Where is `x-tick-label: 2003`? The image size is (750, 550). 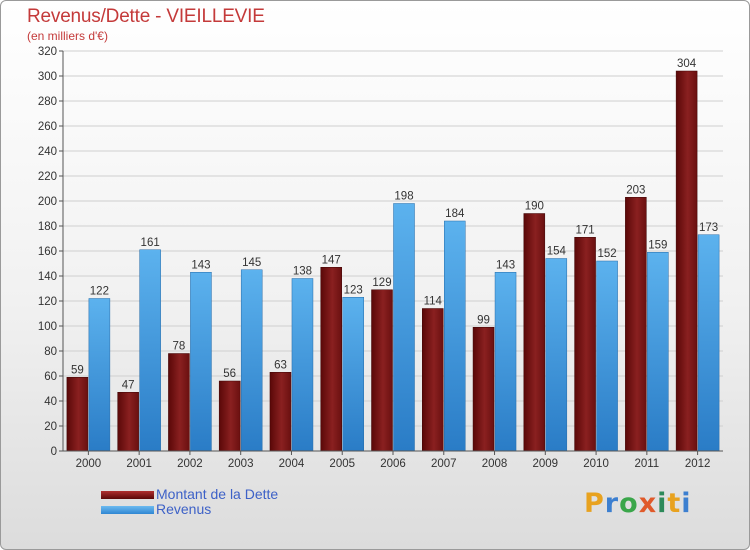 x-tick-label: 2003 is located at coordinates (241, 464).